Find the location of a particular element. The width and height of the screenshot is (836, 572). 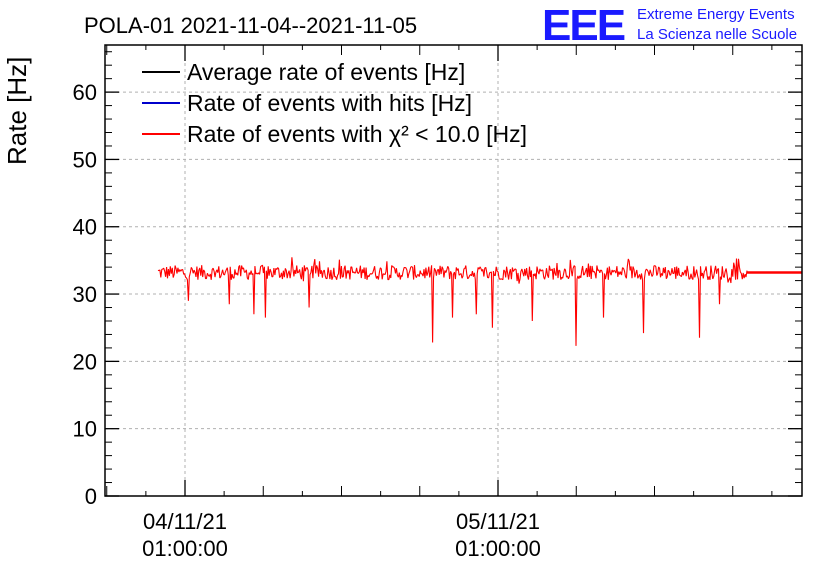

chart-title: POLA-01 2021-11-04--2021-11-05 is located at coordinates (250, 25).